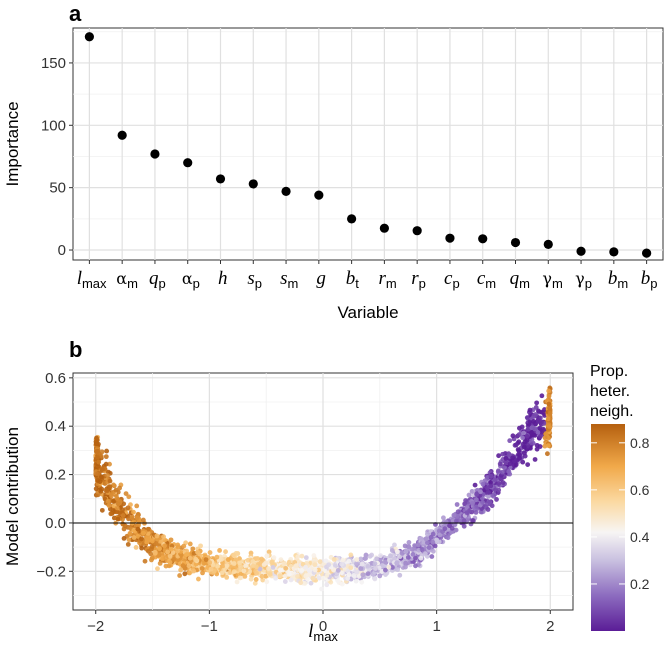  What do you see at coordinates (609, 371) in the screenshot?
I see `legend-title-line-1: Prop.` at bounding box center [609, 371].